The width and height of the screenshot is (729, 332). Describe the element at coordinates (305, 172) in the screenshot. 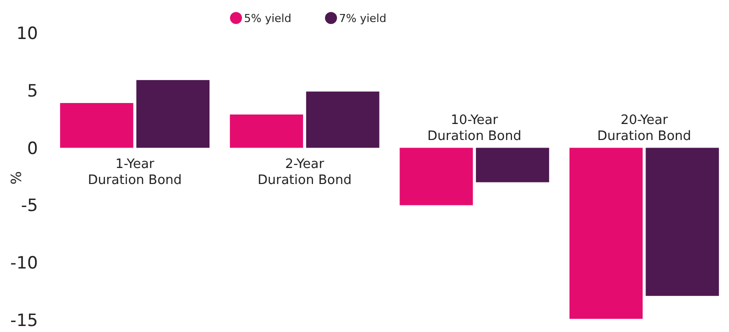

I see `x-tick-label: 2-Year Duration Bond` at that location.